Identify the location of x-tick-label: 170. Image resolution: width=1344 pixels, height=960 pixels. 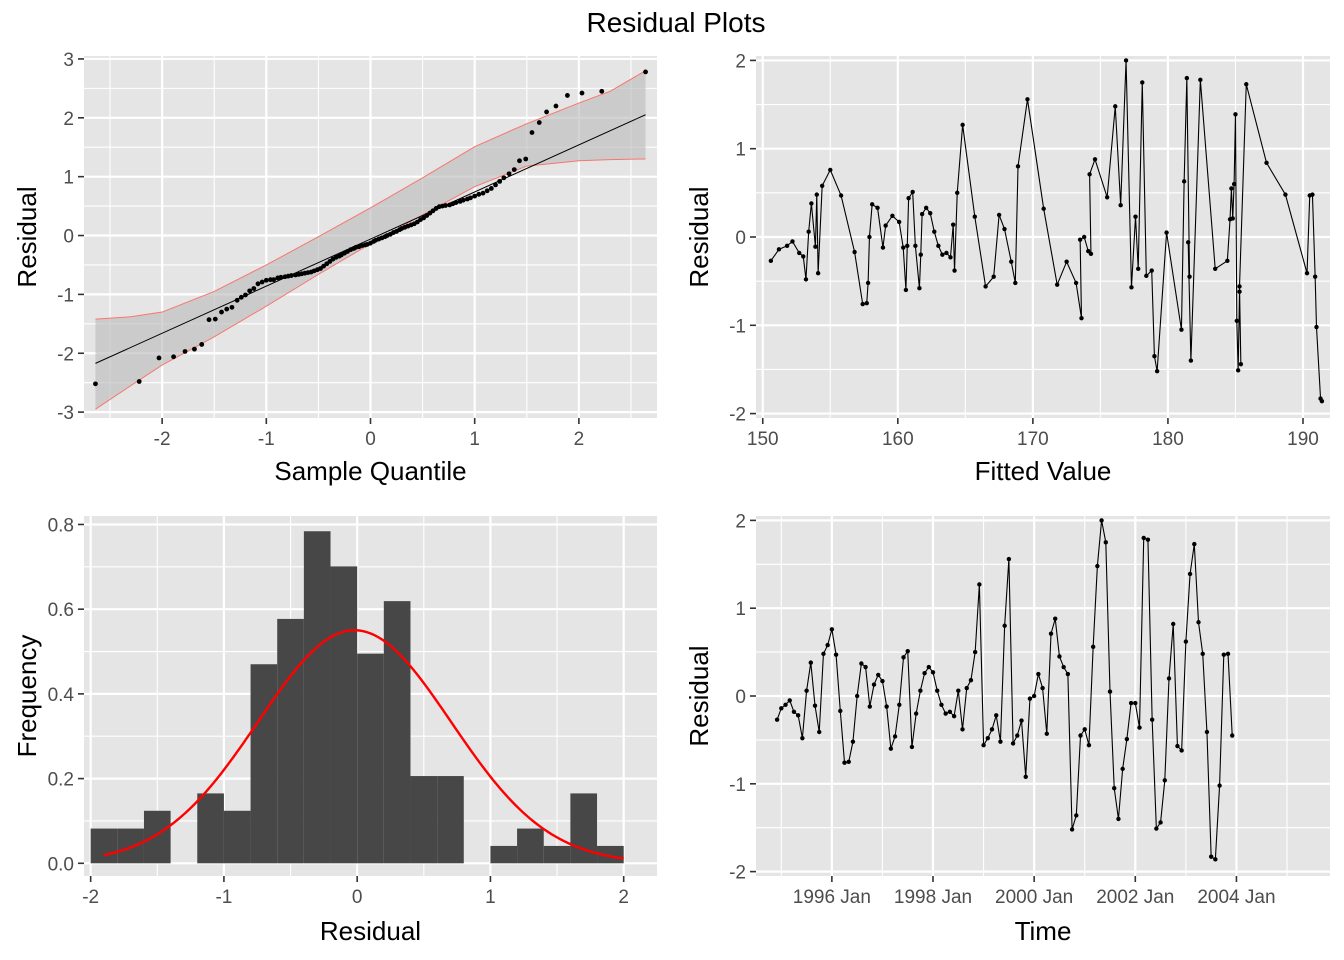
(1033, 439).